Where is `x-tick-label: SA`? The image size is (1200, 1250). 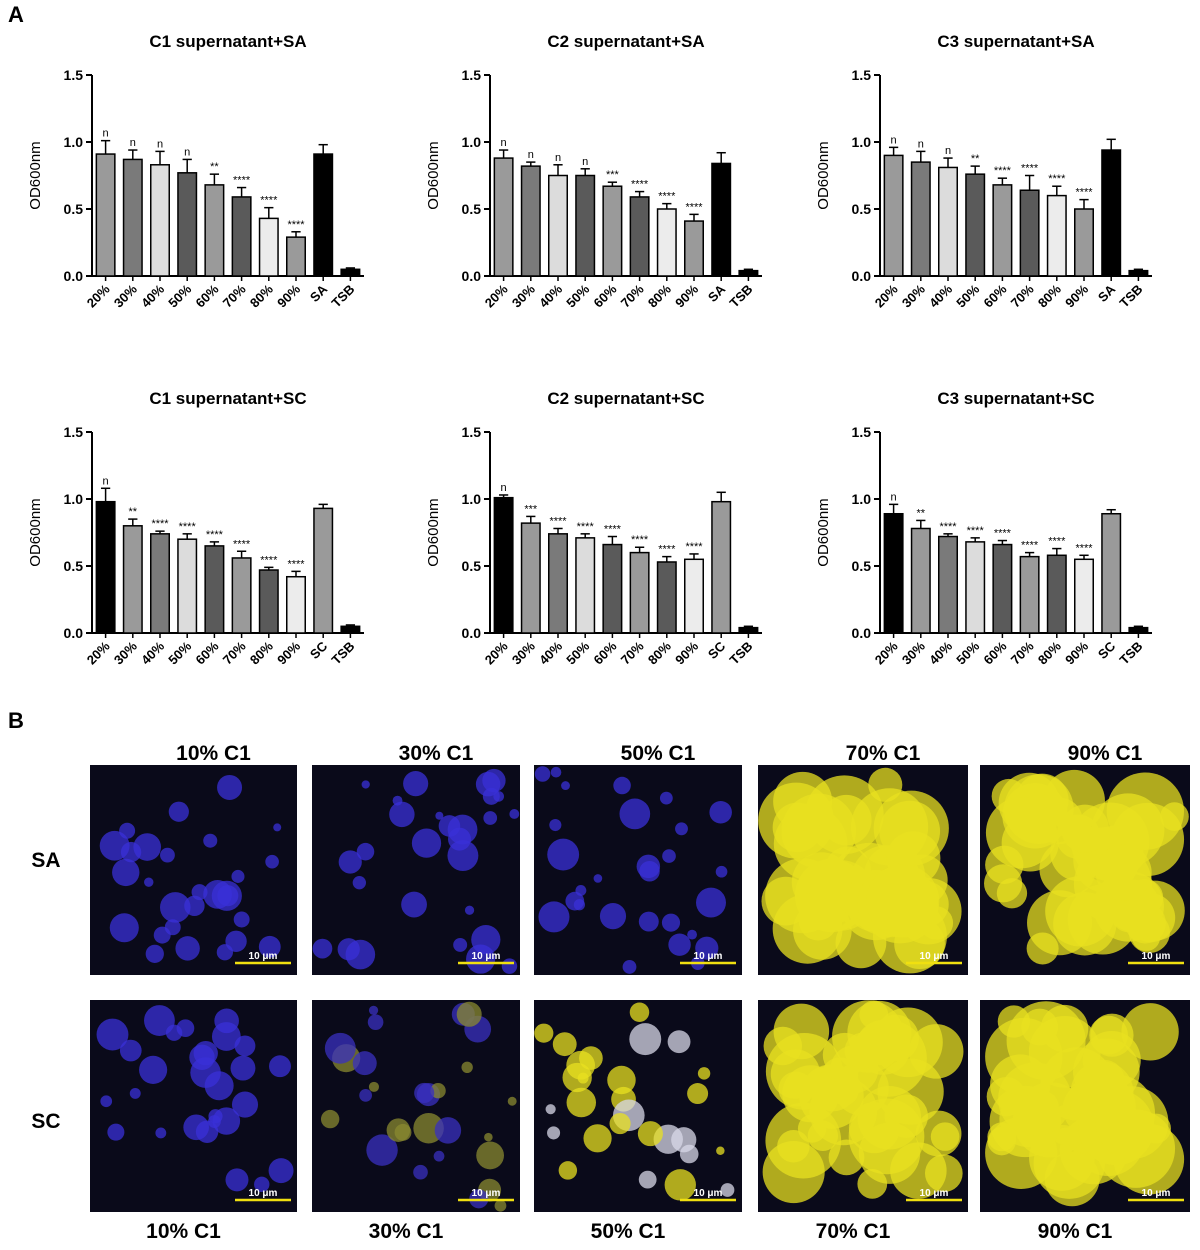 x-tick-label: SA is located at coordinates (319, 293).